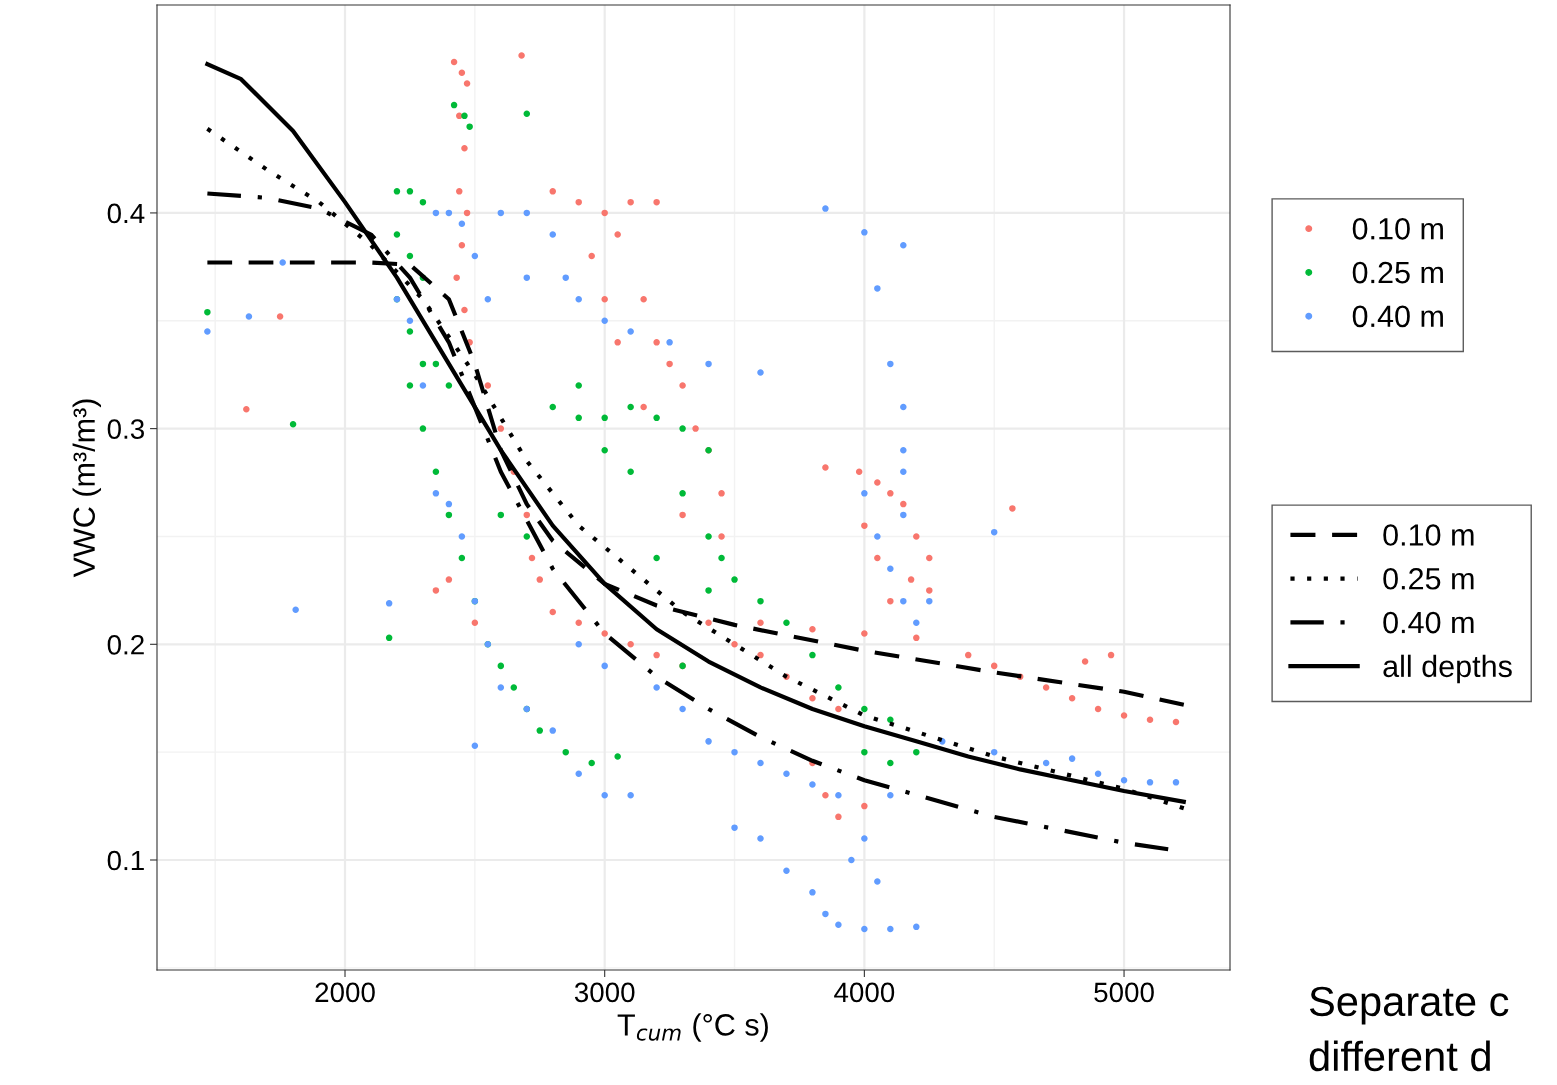 The width and height of the screenshot is (1557, 1085). What do you see at coordinates (604, 992) in the screenshot?
I see `x-tick-label: 3000` at bounding box center [604, 992].